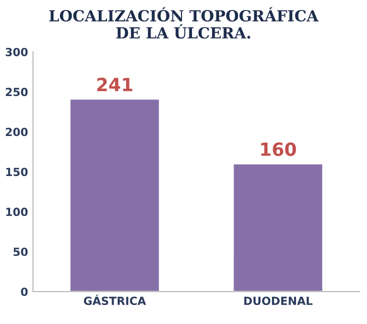 The height and width of the screenshot is (324, 367). I want to click on data-label: 241, so click(114, 85).